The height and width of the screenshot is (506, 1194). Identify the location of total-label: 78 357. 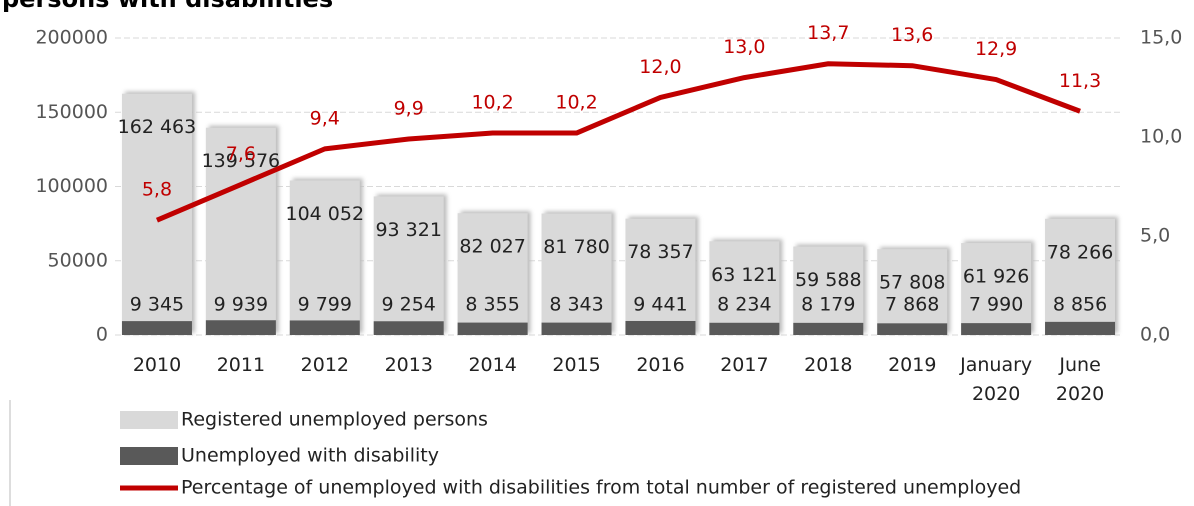
(660, 252).